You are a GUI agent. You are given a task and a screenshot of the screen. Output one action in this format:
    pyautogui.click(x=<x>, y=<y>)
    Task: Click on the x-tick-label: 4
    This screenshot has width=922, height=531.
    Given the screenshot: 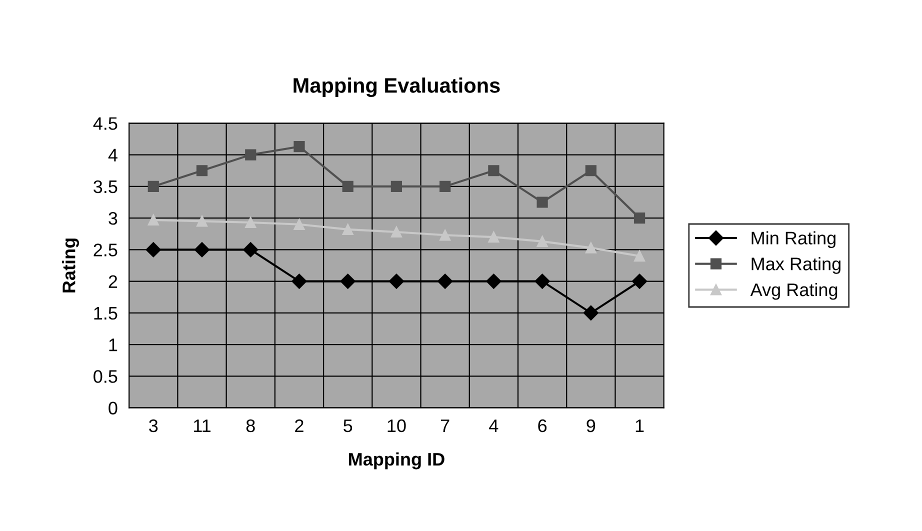 What is the action you would take?
    pyautogui.click(x=493, y=426)
    